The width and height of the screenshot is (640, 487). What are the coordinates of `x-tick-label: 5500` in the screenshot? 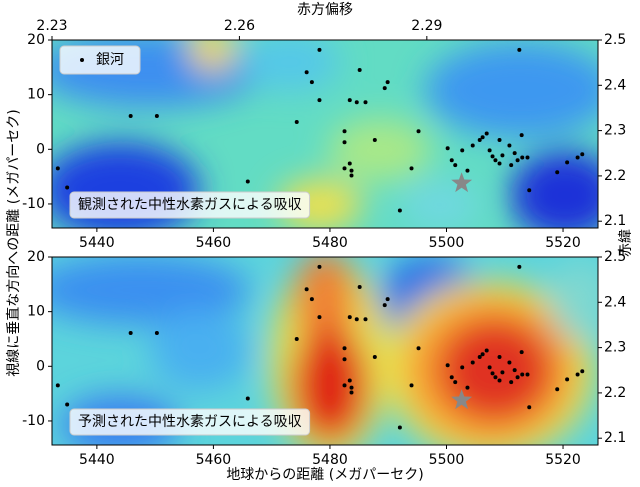 It's located at (447, 460).